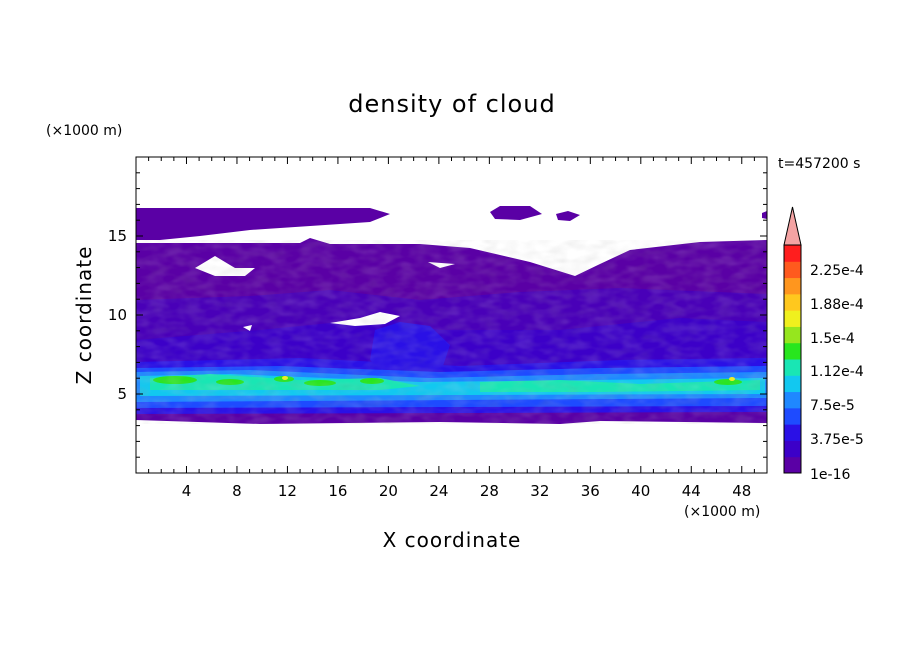 The image size is (904, 654). What do you see at coordinates (489, 491) in the screenshot?
I see `x-tick-label: 28` at bounding box center [489, 491].